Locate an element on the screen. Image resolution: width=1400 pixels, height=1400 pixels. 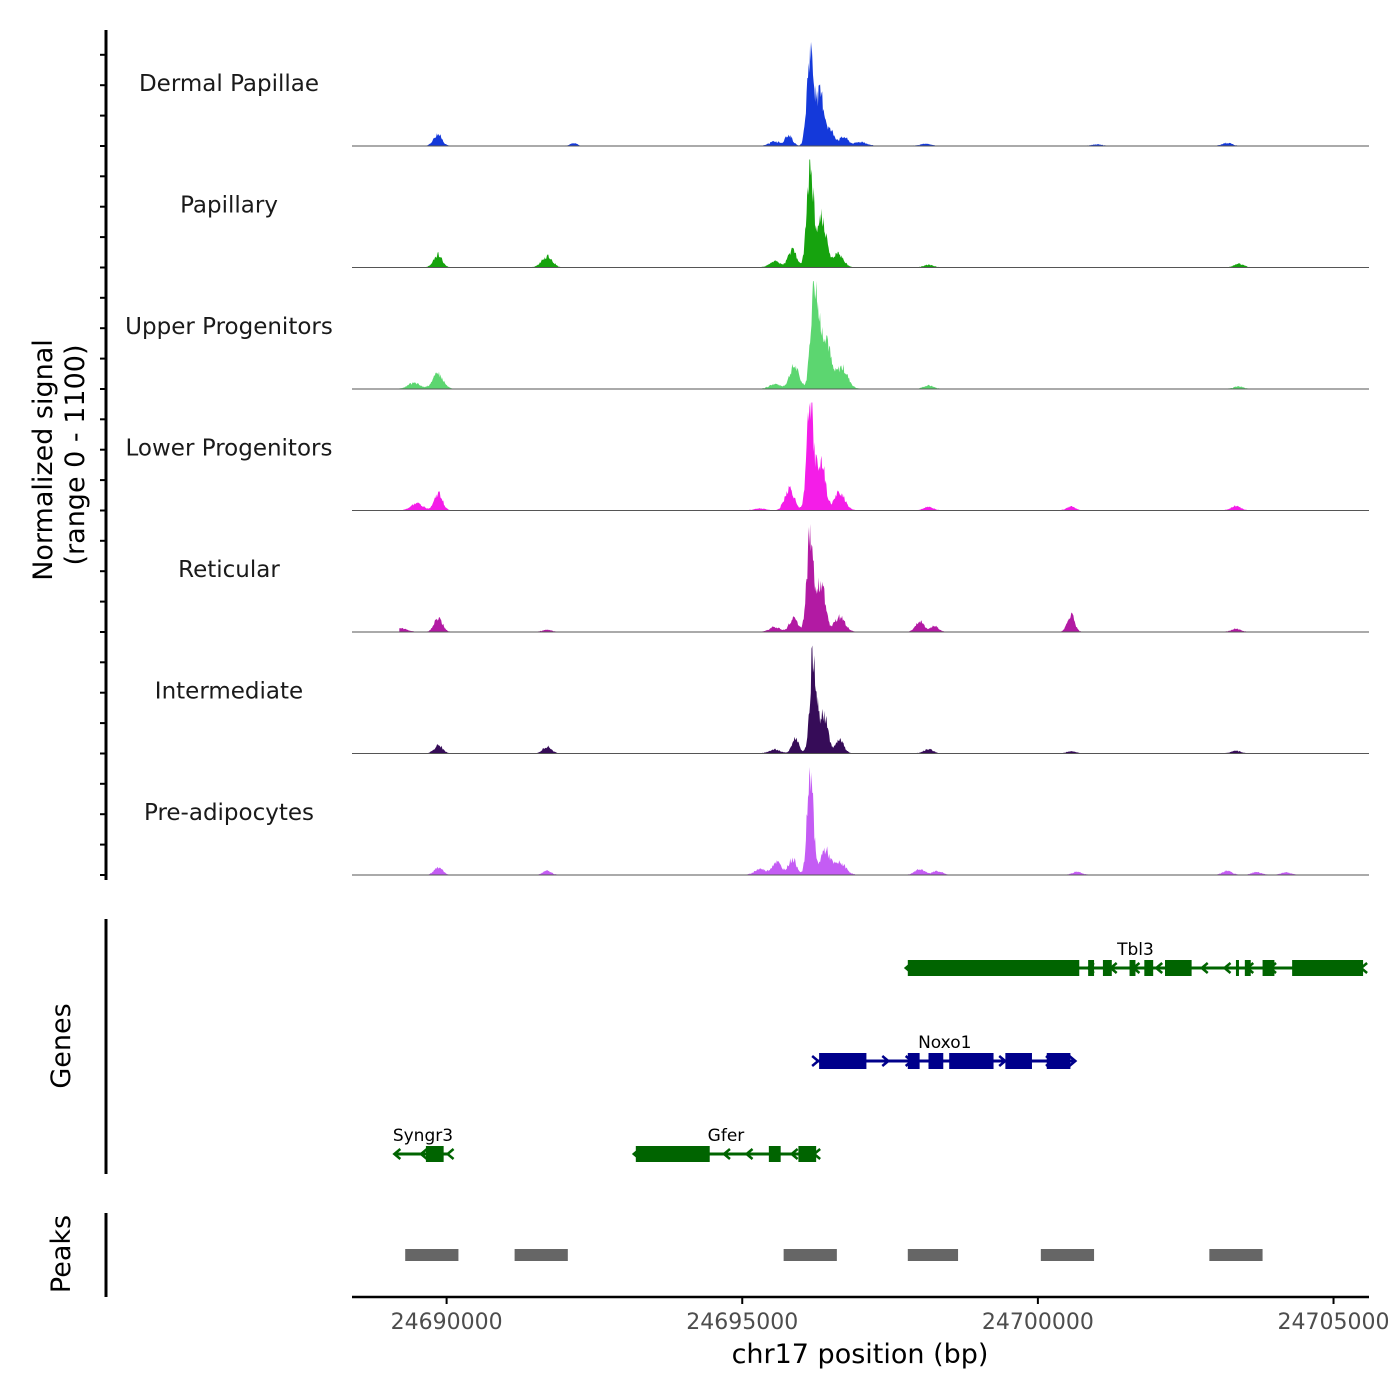
y-axis-title-line2: (range 0 - 1100) is located at coordinates (75, 455).